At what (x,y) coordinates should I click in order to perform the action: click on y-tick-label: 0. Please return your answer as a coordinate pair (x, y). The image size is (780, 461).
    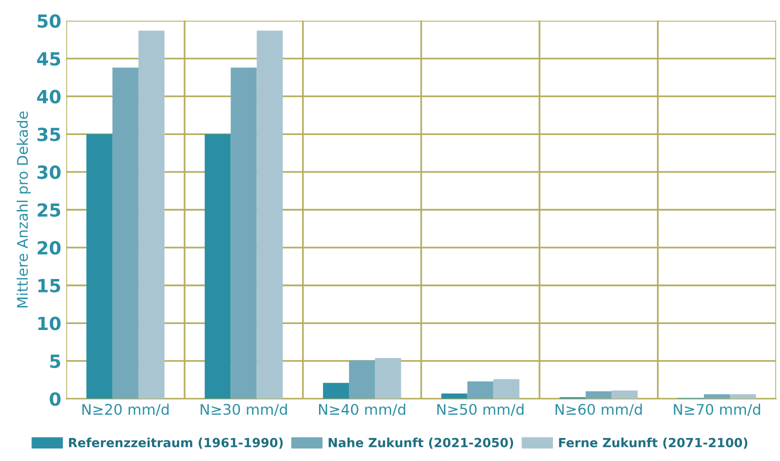
    Looking at the image, I should click on (55, 399).